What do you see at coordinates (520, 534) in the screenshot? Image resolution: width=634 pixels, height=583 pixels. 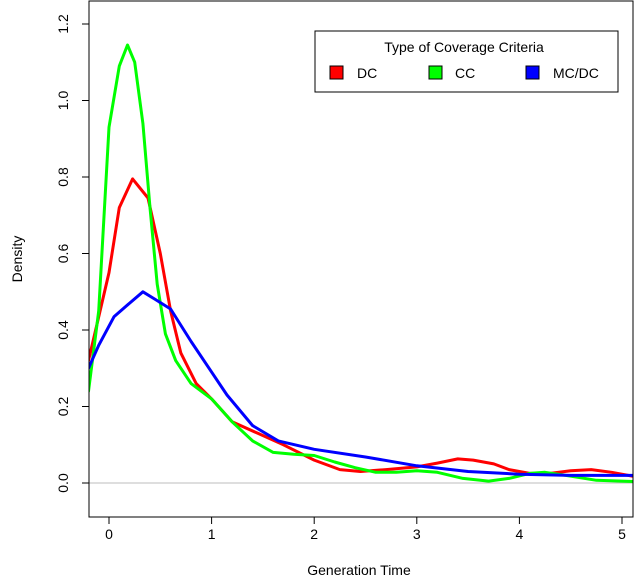 I see `x-tick-label: 4` at bounding box center [520, 534].